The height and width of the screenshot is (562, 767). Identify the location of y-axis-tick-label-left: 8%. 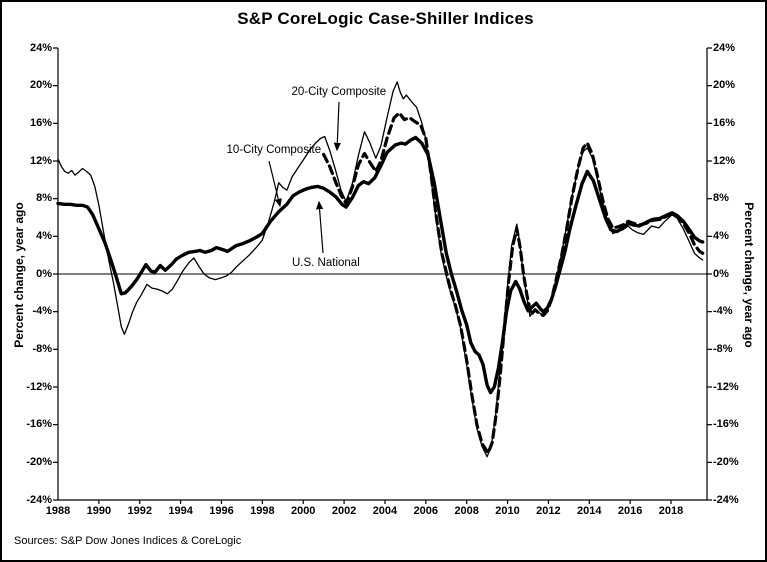
(44, 198).